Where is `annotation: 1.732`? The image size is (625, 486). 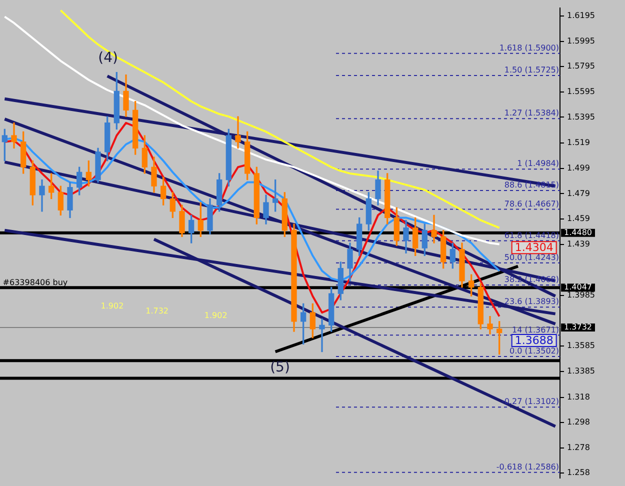 annotation: 1.732 is located at coordinates (157, 311).